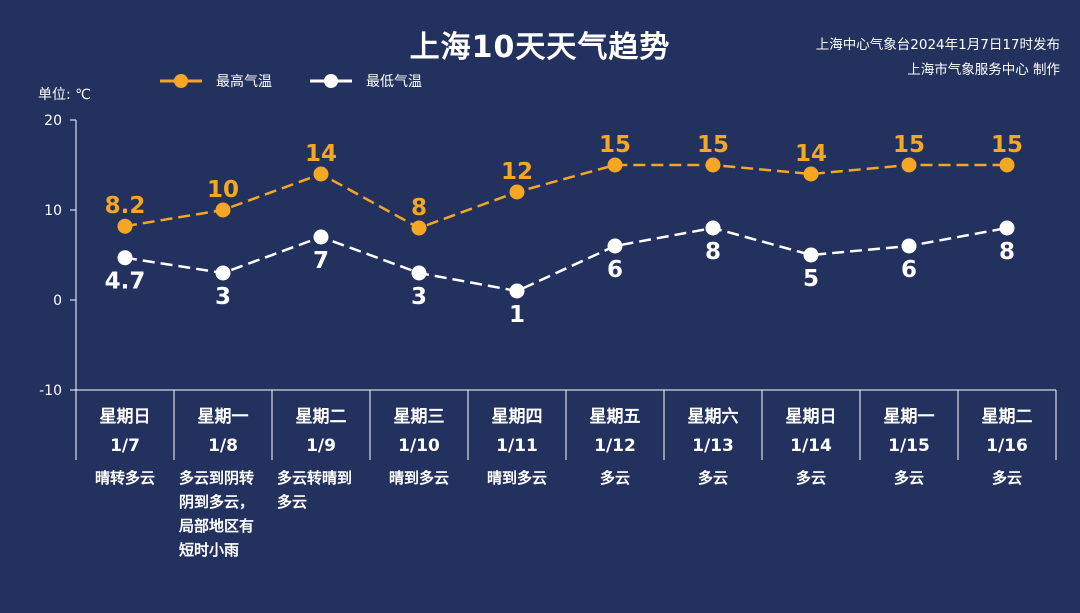 The height and width of the screenshot is (613, 1080). What do you see at coordinates (517, 172) in the screenshot?
I see `high-temp-label: 12` at bounding box center [517, 172].